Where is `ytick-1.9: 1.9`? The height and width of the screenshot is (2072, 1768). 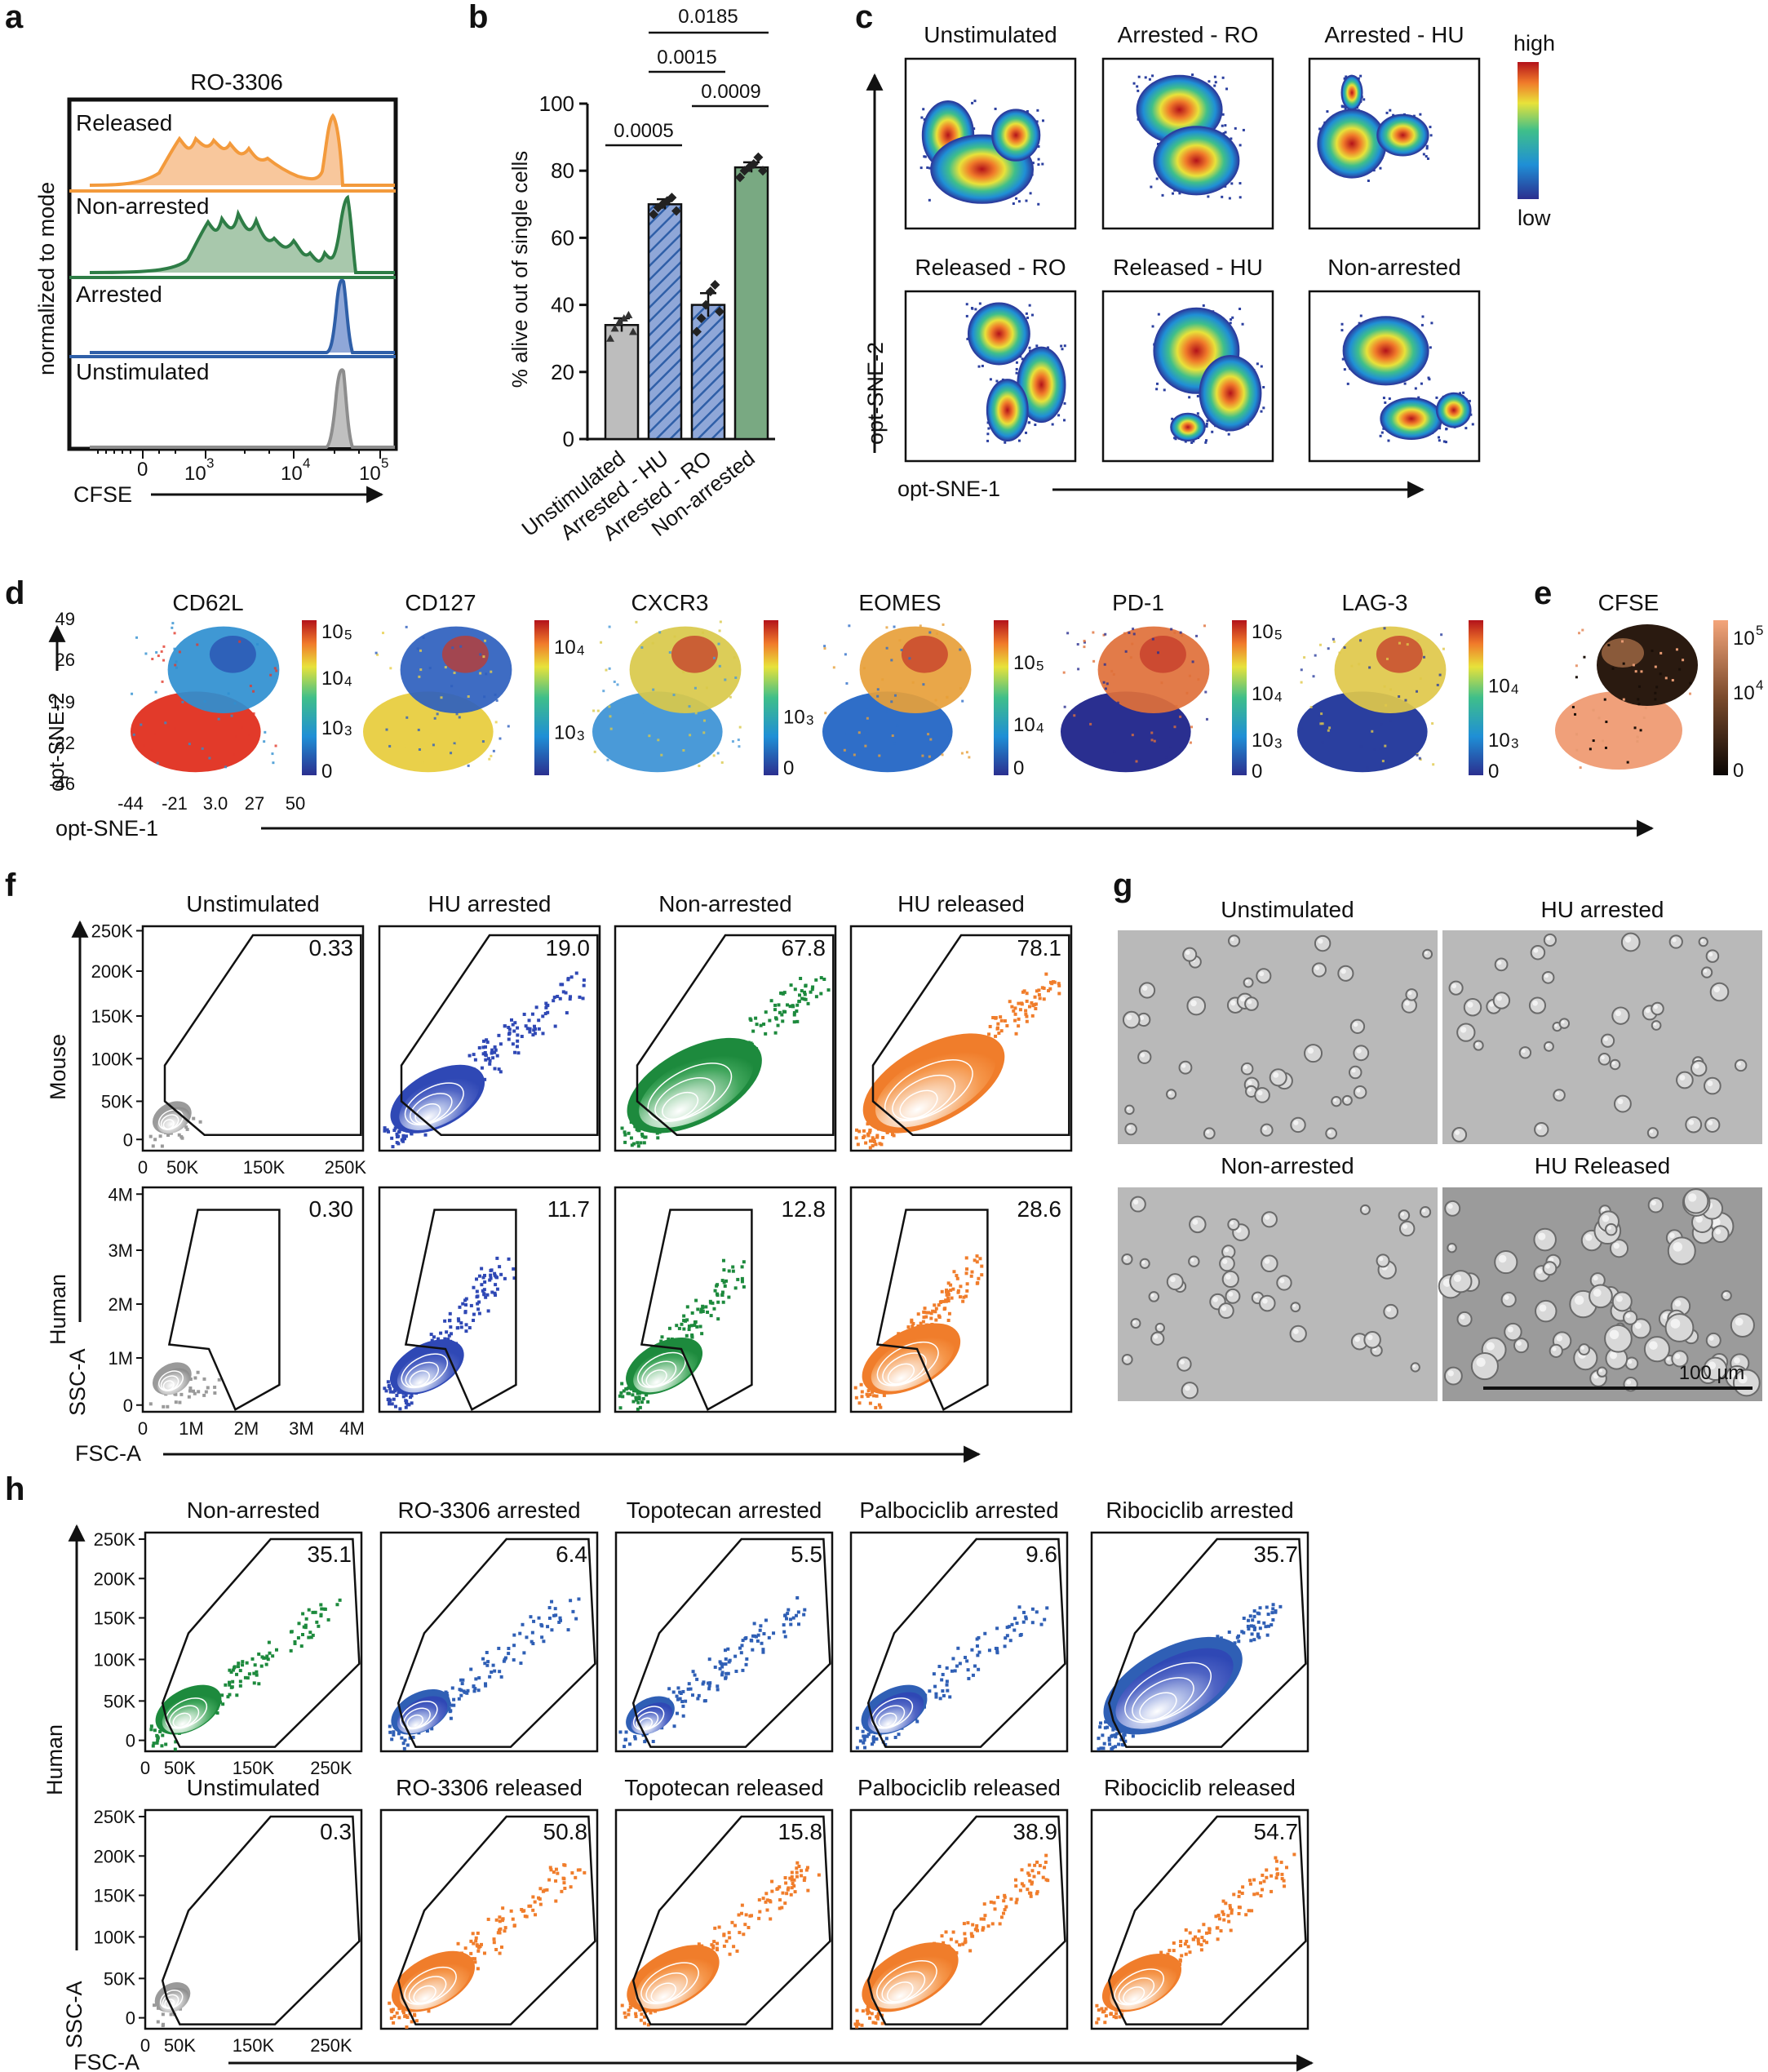 ytick-1.9: 1.9 is located at coordinates (63, 702).